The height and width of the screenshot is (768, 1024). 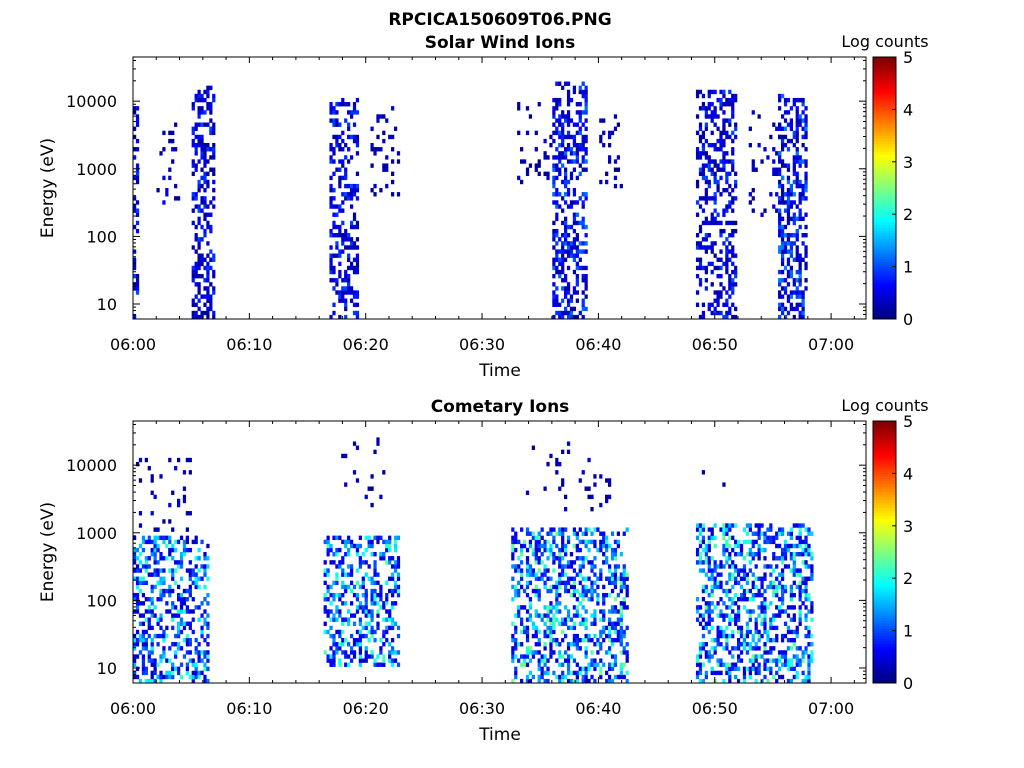 What do you see at coordinates (598, 344) in the screenshot?
I see `x-tick-label: 06:40` at bounding box center [598, 344].